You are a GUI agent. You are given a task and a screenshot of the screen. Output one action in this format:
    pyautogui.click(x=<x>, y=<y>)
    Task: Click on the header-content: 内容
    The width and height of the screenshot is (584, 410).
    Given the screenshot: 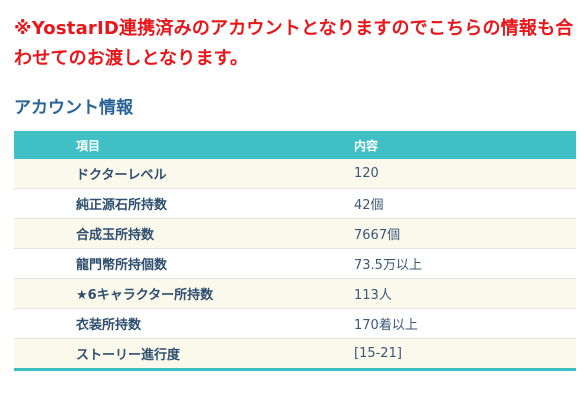 What is the action you would take?
    pyautogui.click(x=435, y=145)
    